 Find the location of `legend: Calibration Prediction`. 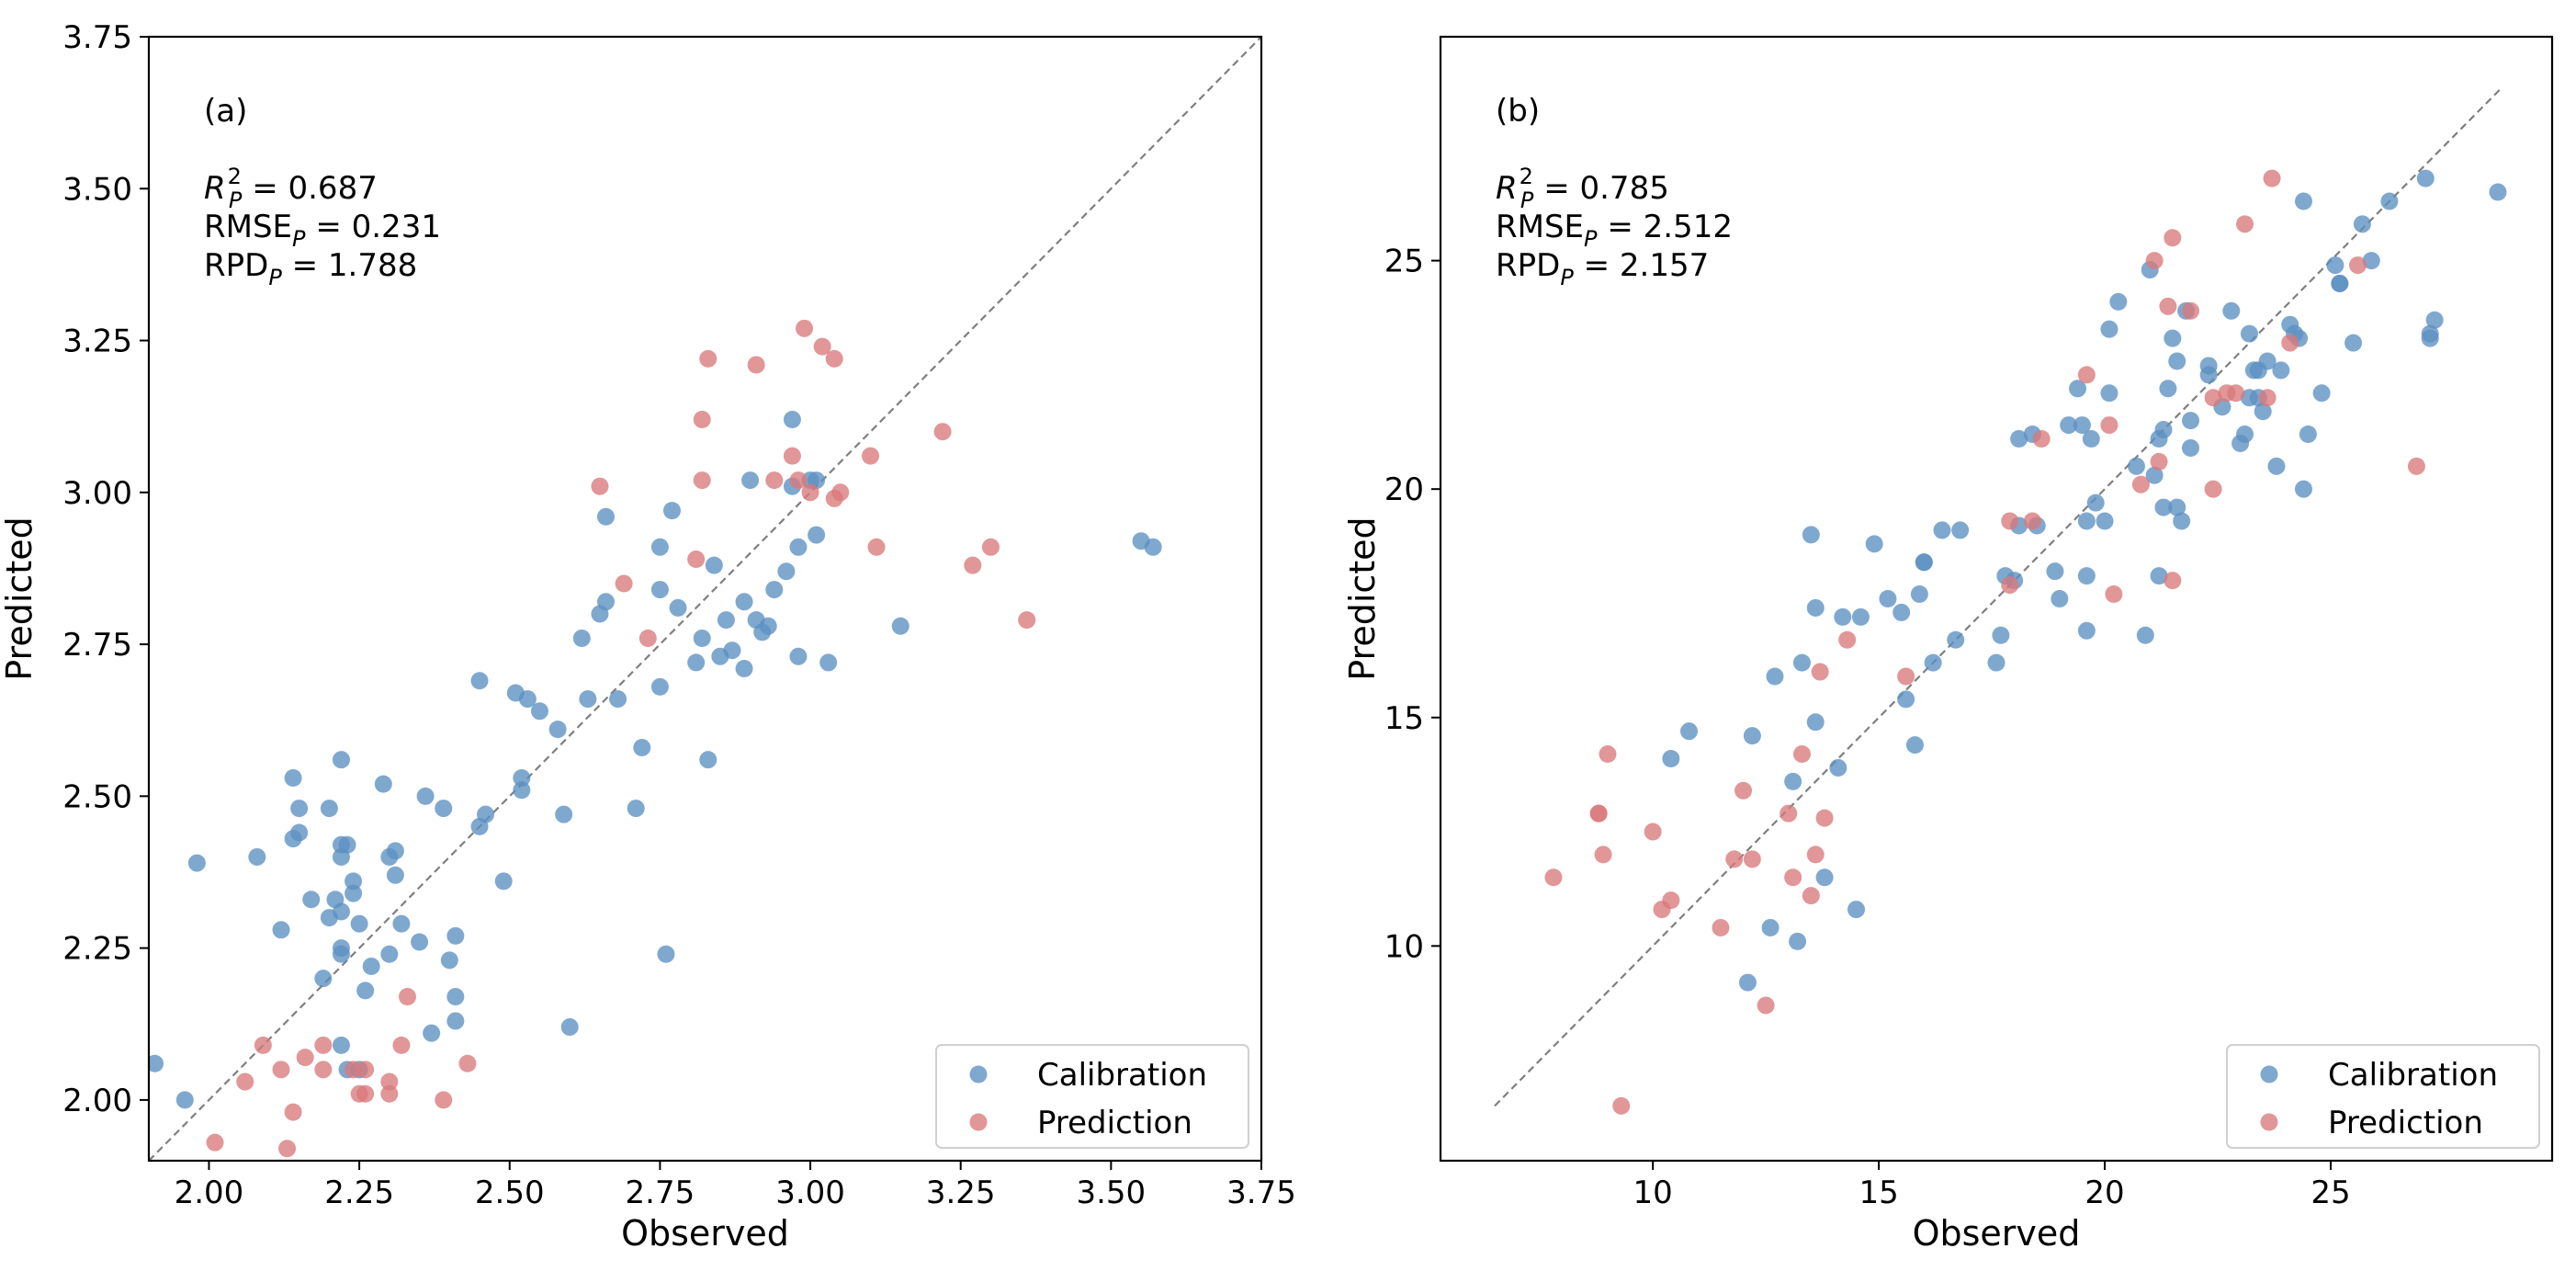

legend: Calibration Prediction is located at coordinates (1092, 1096).